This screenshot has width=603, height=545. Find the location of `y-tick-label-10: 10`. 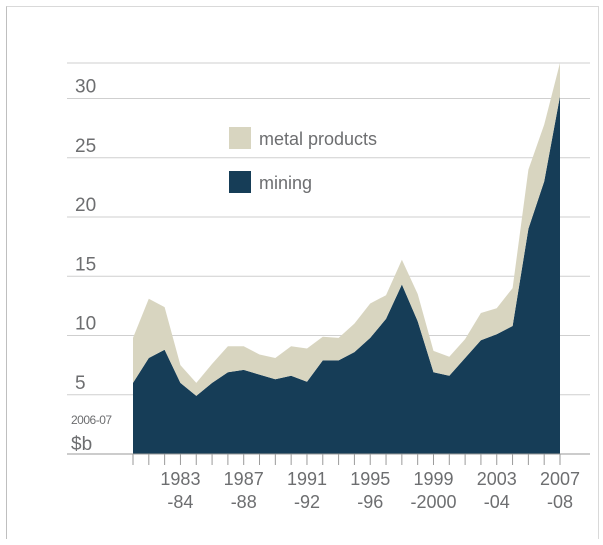

y-tick-label-10: 10 is located at coordinates (85, 324).